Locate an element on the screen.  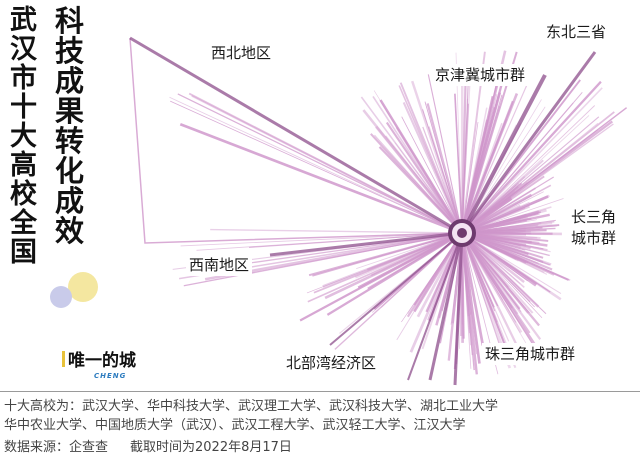
region-label-pearl-river: 珠三角城市群 is located at coordinates (530, 354).